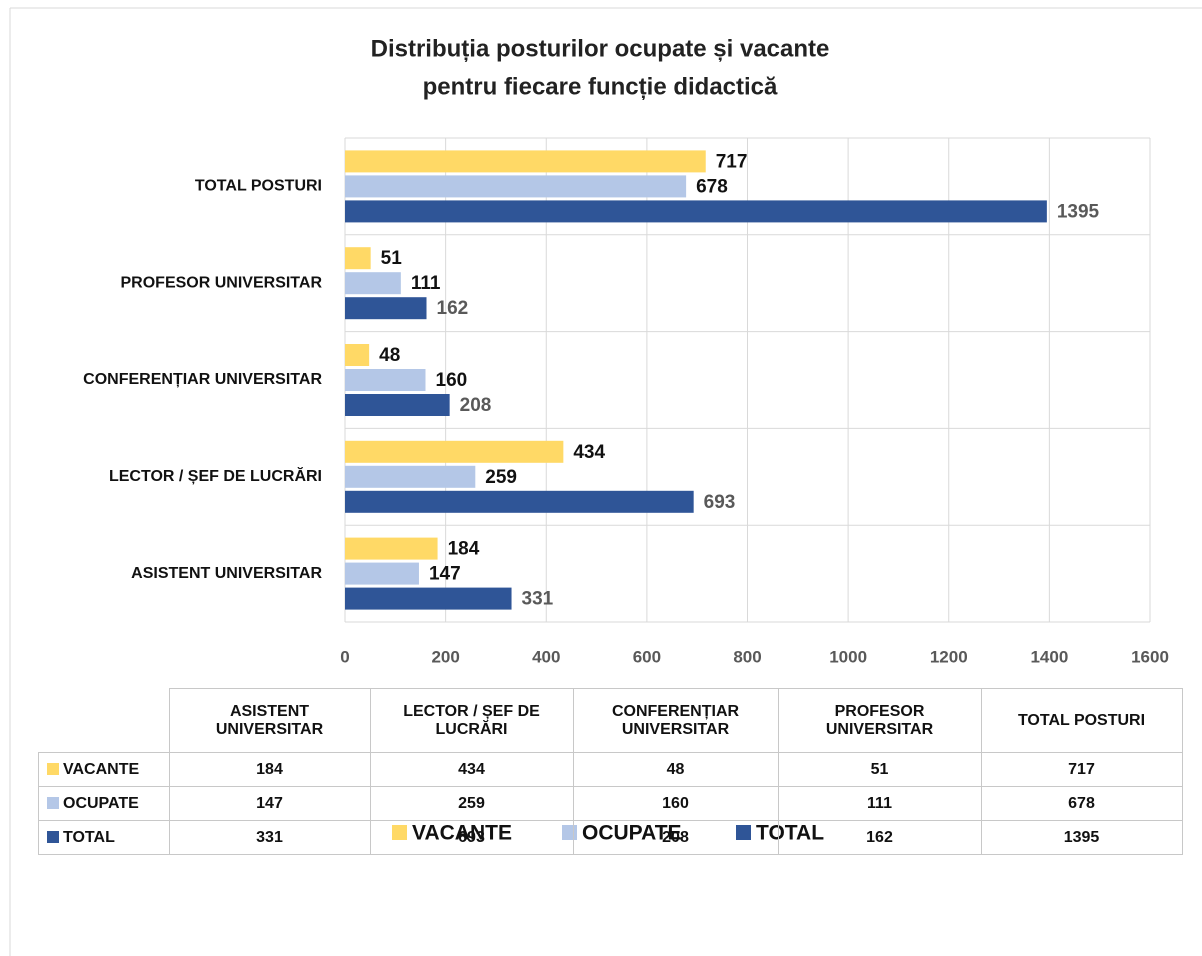  I want to click on table-cell: 111, so click(879, 803).